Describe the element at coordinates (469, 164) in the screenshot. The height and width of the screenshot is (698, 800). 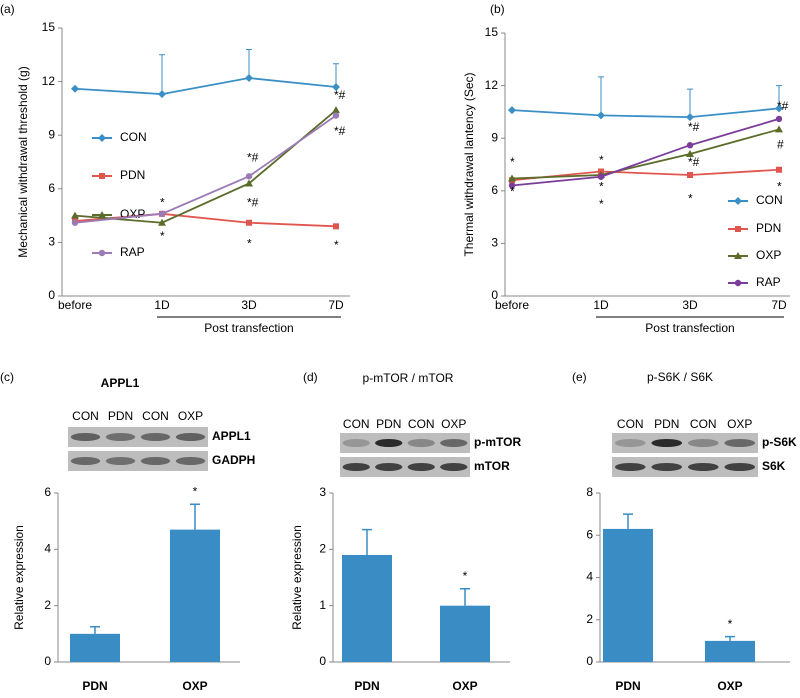
I see `y-axis-label: Thermal withdrawal lantency (Sec)` at that location.